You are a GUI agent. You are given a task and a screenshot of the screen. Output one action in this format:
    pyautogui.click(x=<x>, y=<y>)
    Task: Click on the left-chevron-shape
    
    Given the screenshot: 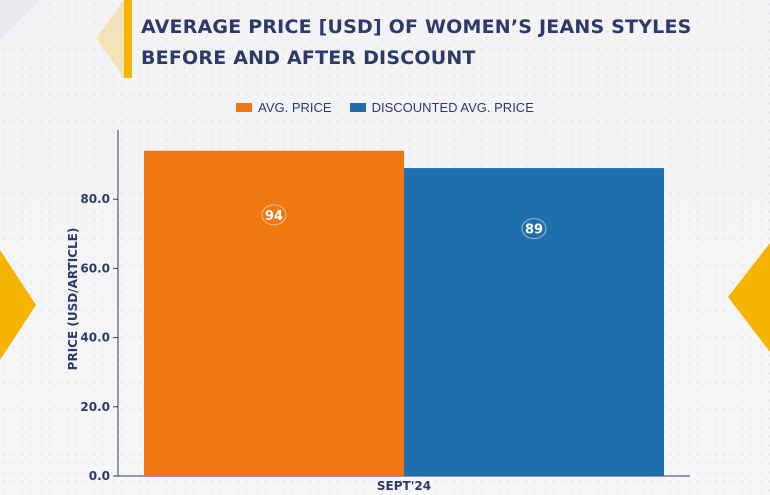 What is the action you would take?
    pyautogui.click(x=18, y=305)
    